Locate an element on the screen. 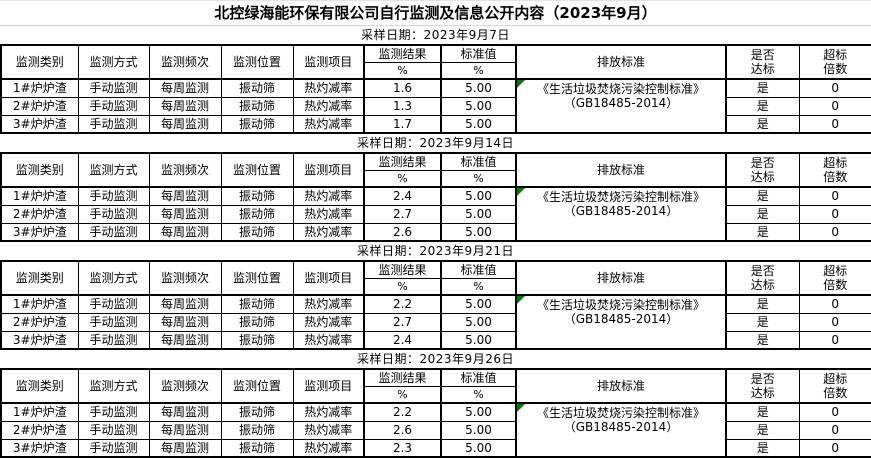  sampling-date-row: 采样日期：2023年9月14日 is located at coordinates (435, 143).